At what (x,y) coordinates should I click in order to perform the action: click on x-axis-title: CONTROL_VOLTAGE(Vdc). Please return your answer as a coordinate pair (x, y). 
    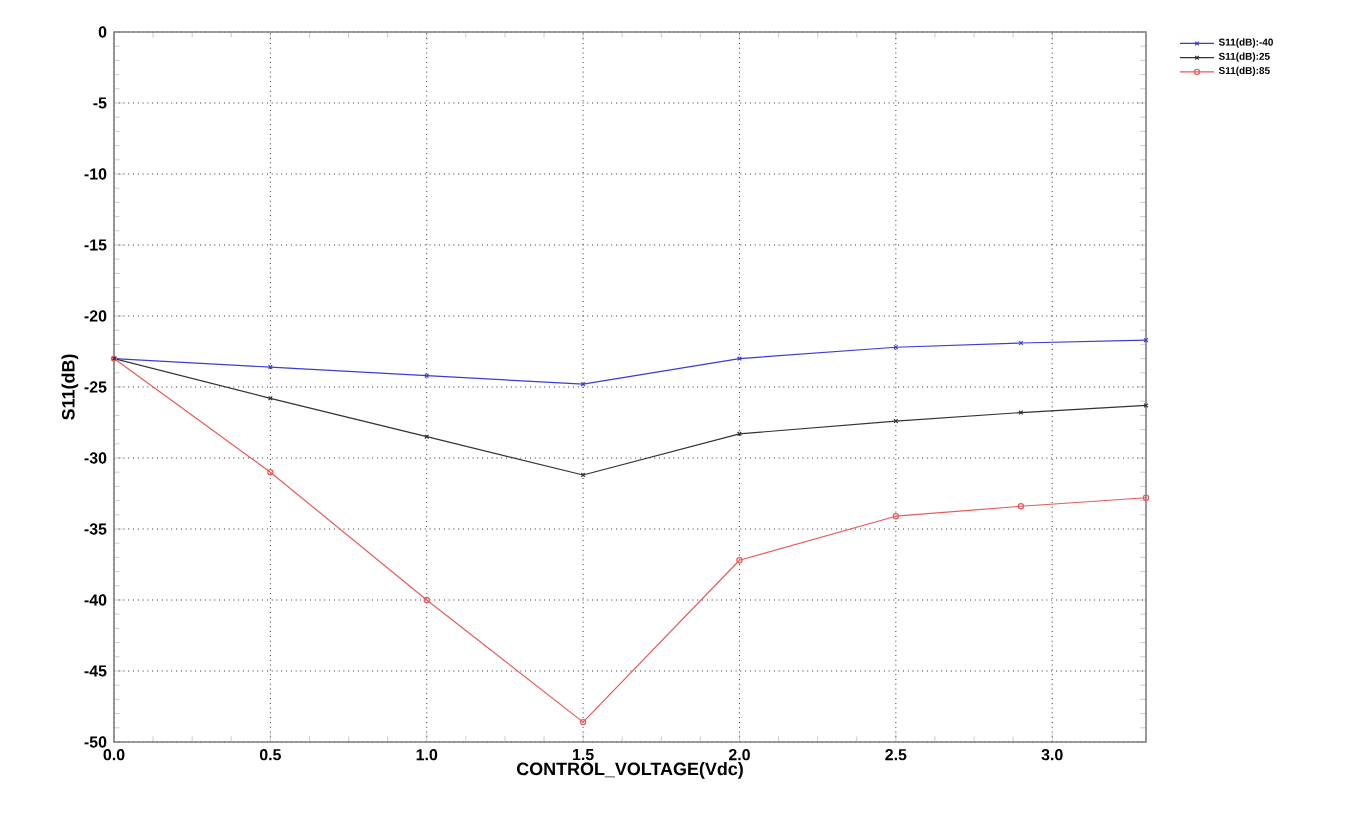
    Looking at the image, I should click on (630, 770).